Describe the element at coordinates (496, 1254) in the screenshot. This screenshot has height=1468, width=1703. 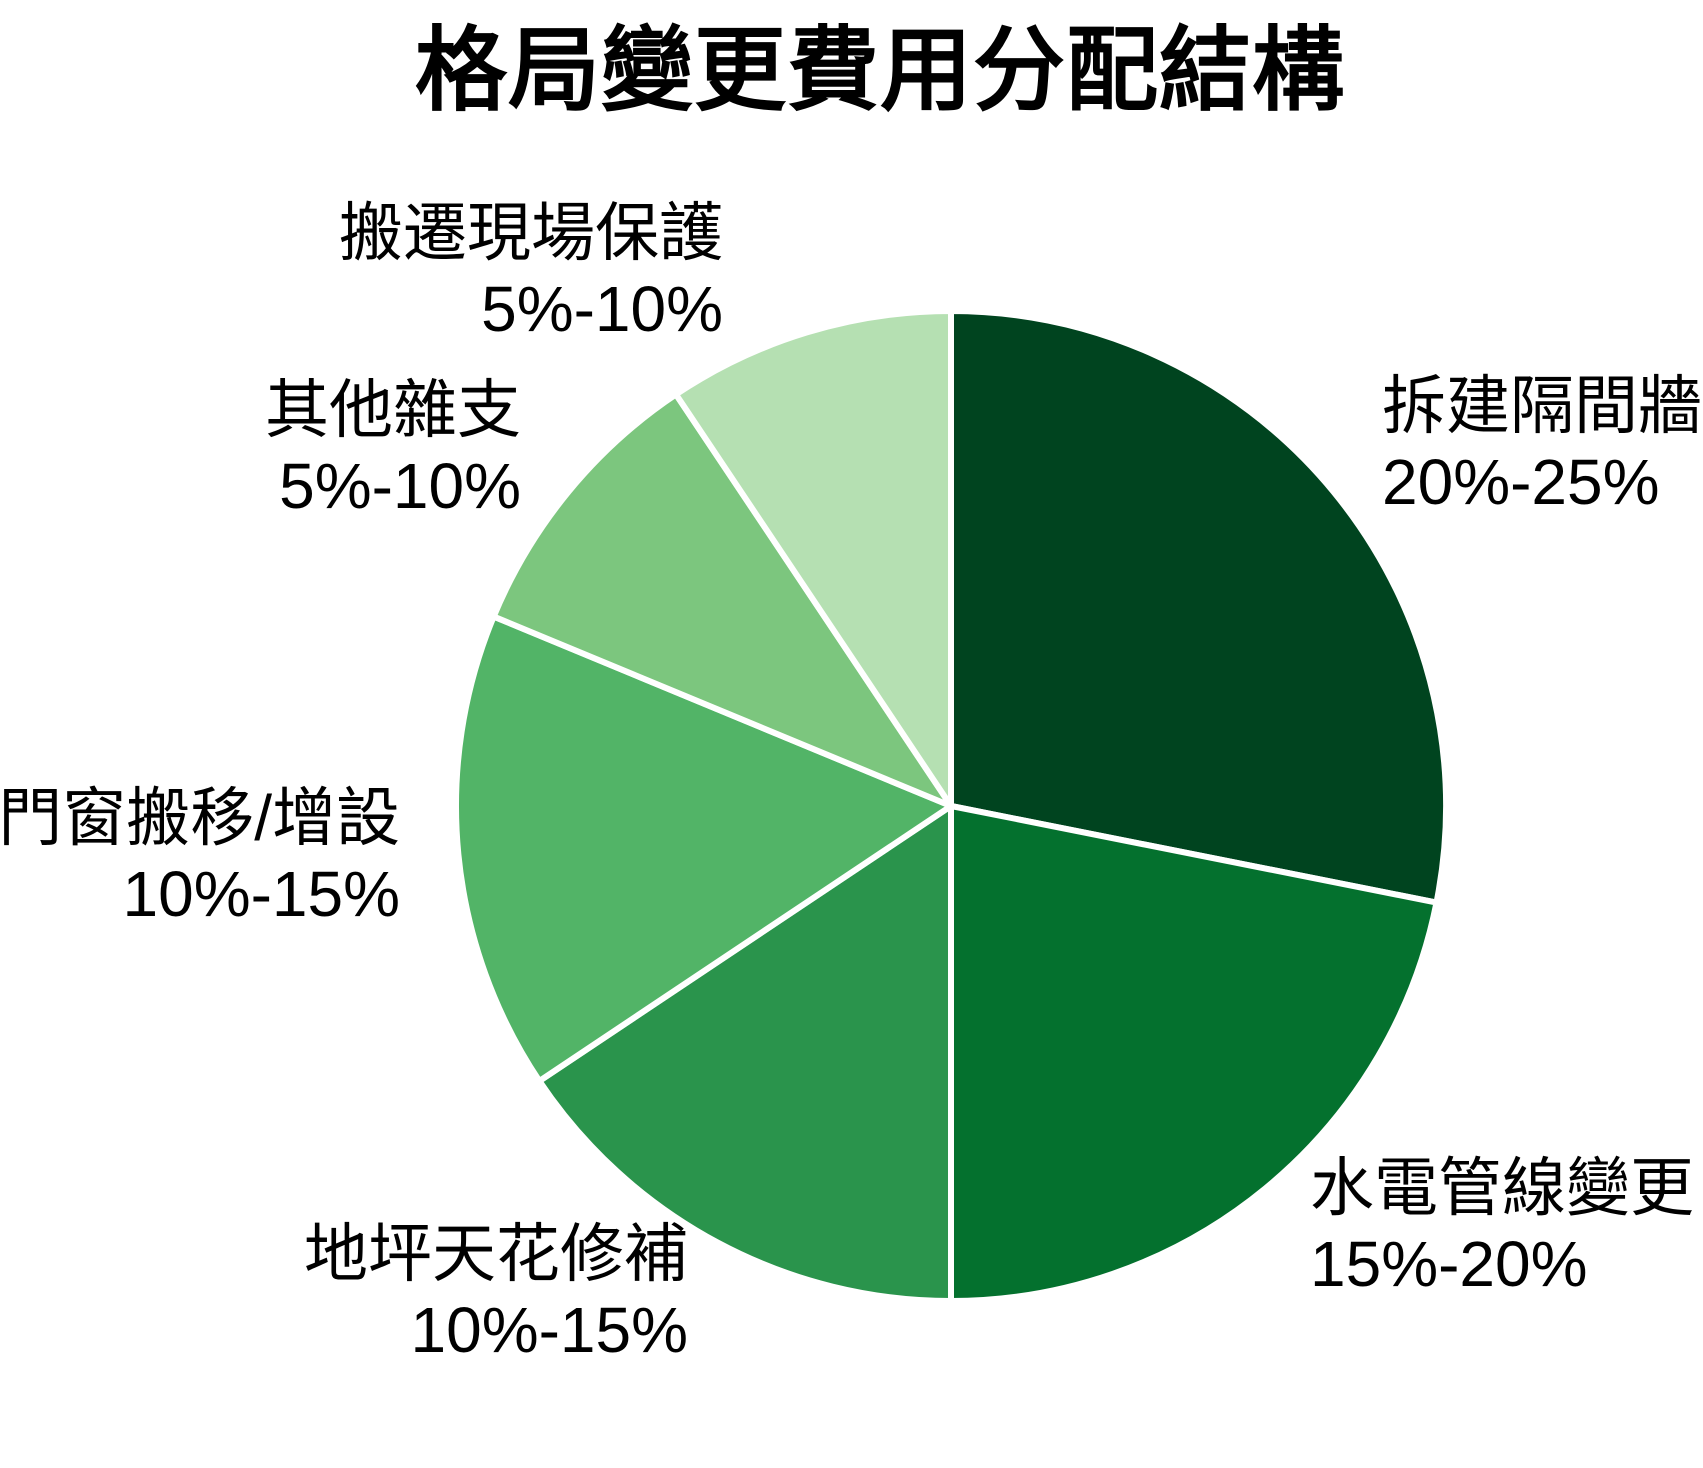
I see `slice-label-text: 地坪天花修補` at that location.